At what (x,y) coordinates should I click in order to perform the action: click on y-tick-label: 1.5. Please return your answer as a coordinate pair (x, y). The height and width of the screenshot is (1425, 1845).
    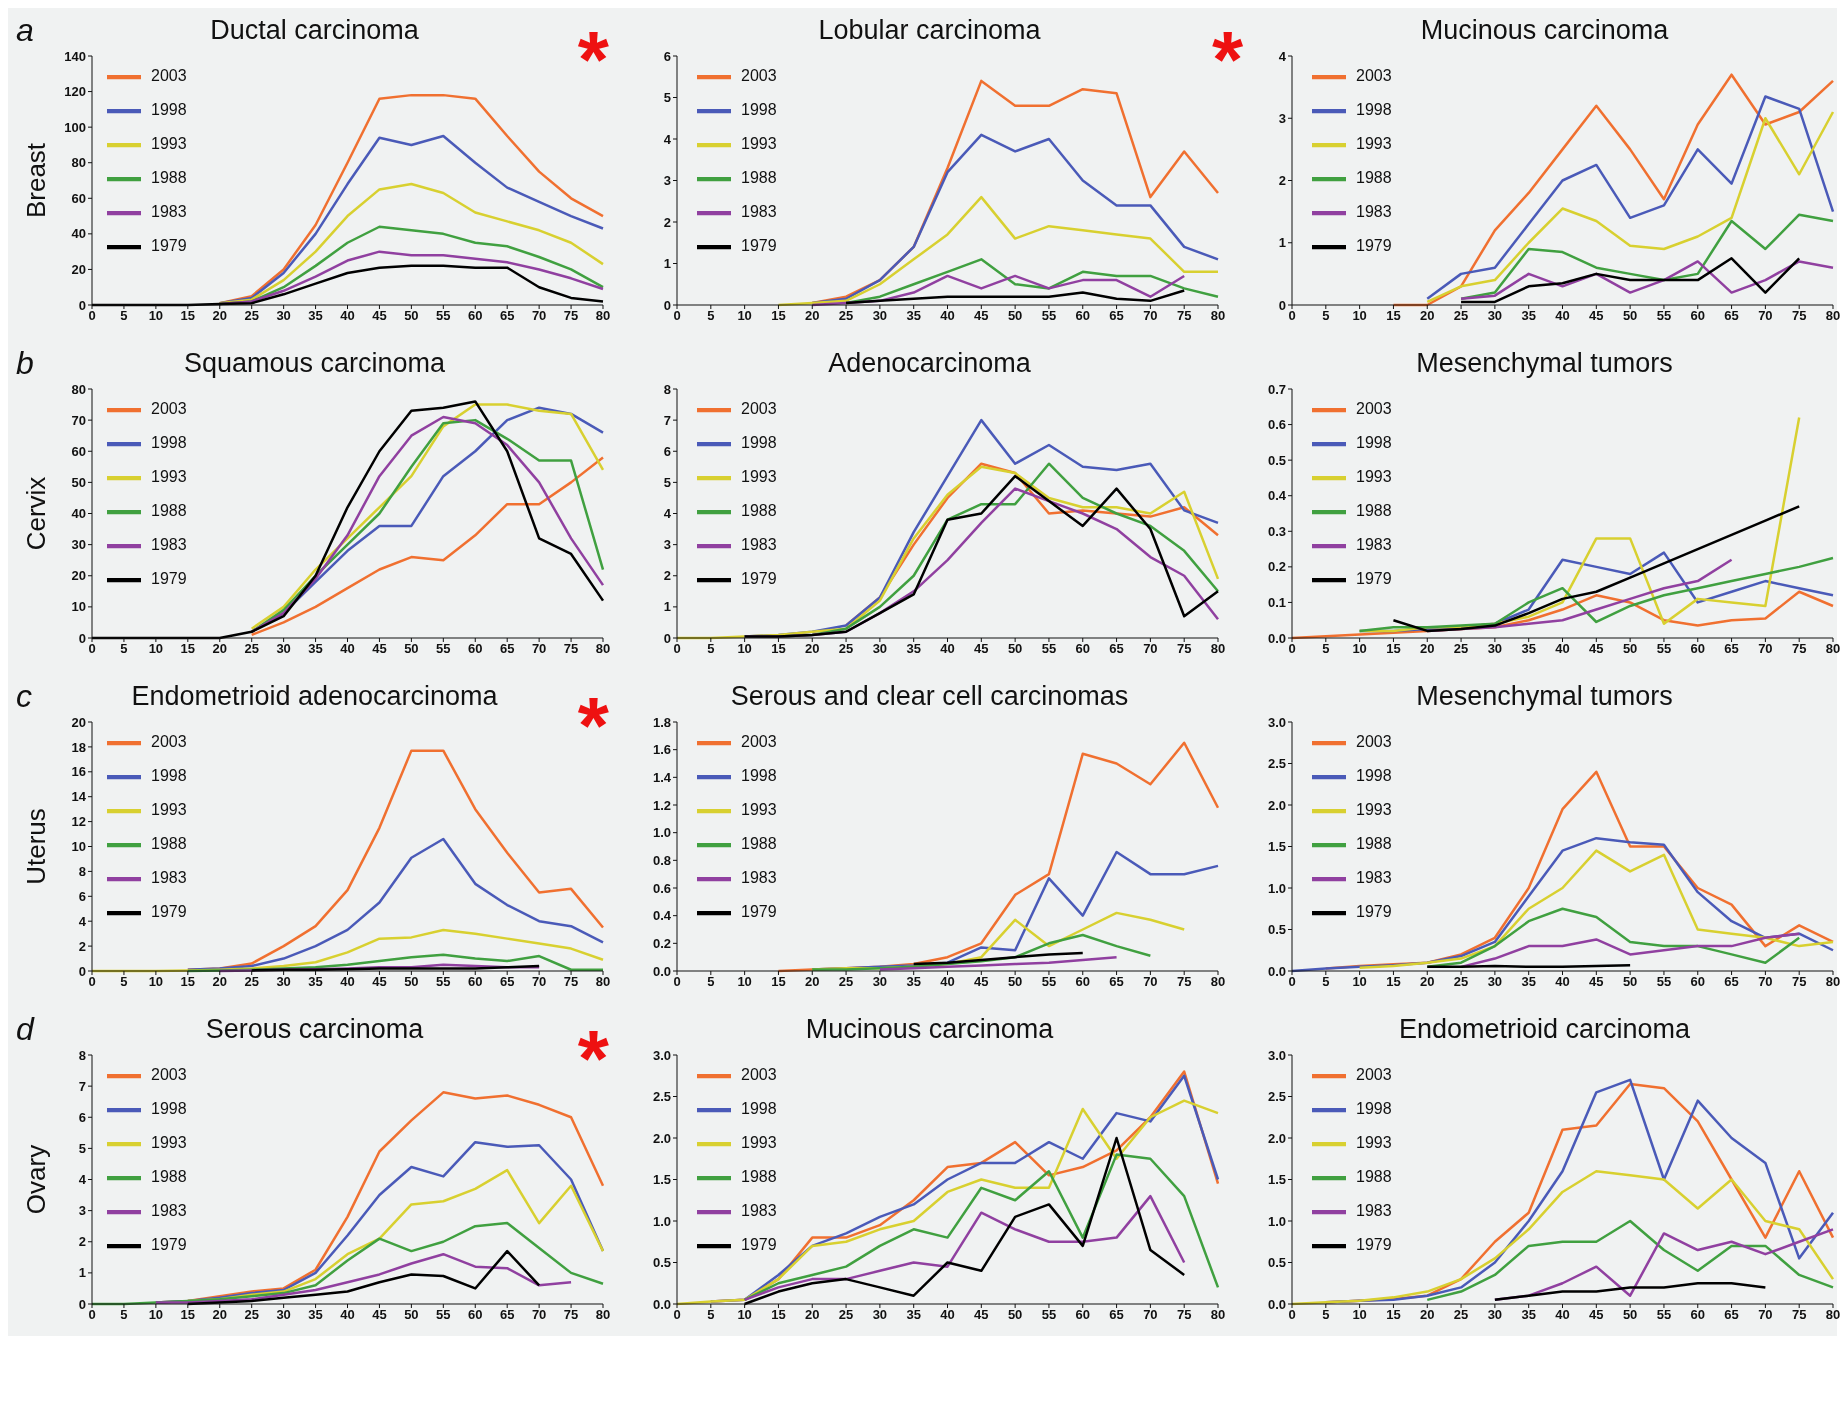
    Looking at the image, I should click on (1276, 1180).